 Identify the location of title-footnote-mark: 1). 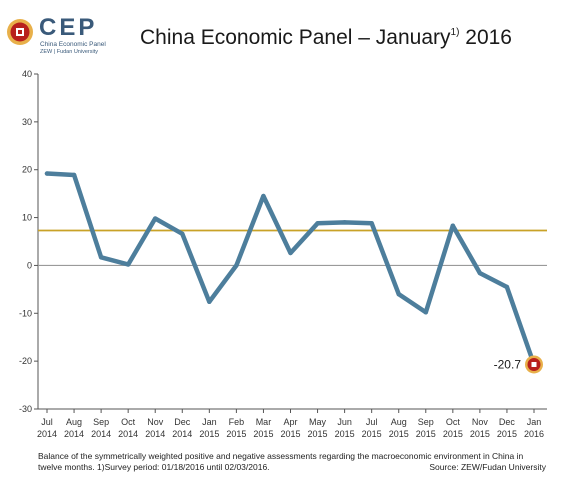
(455, 32).